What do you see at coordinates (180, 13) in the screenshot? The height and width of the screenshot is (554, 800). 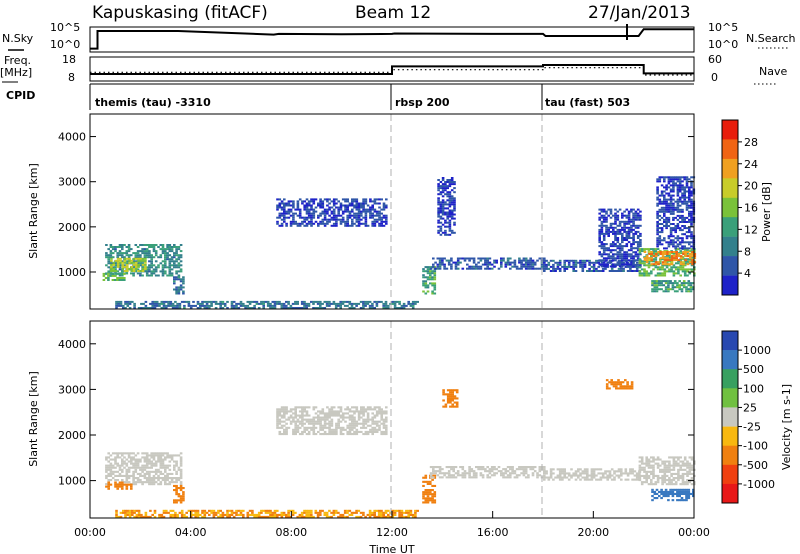 I see `station-title: Kapuskasing (fitACF)` at bounding box center [180, 13].